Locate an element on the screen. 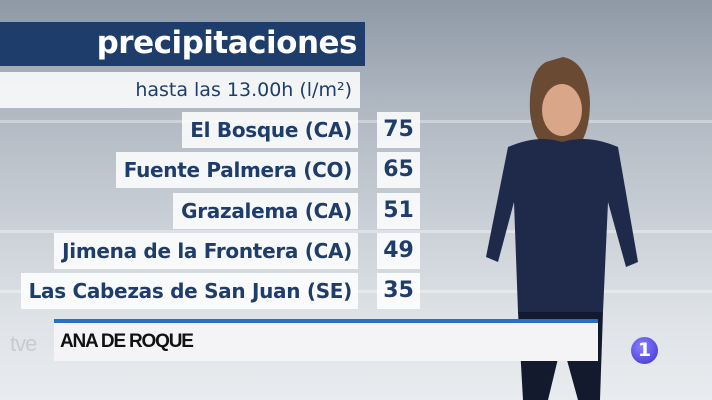  precipitation-value: 75 is located at coordinates (398, 130).